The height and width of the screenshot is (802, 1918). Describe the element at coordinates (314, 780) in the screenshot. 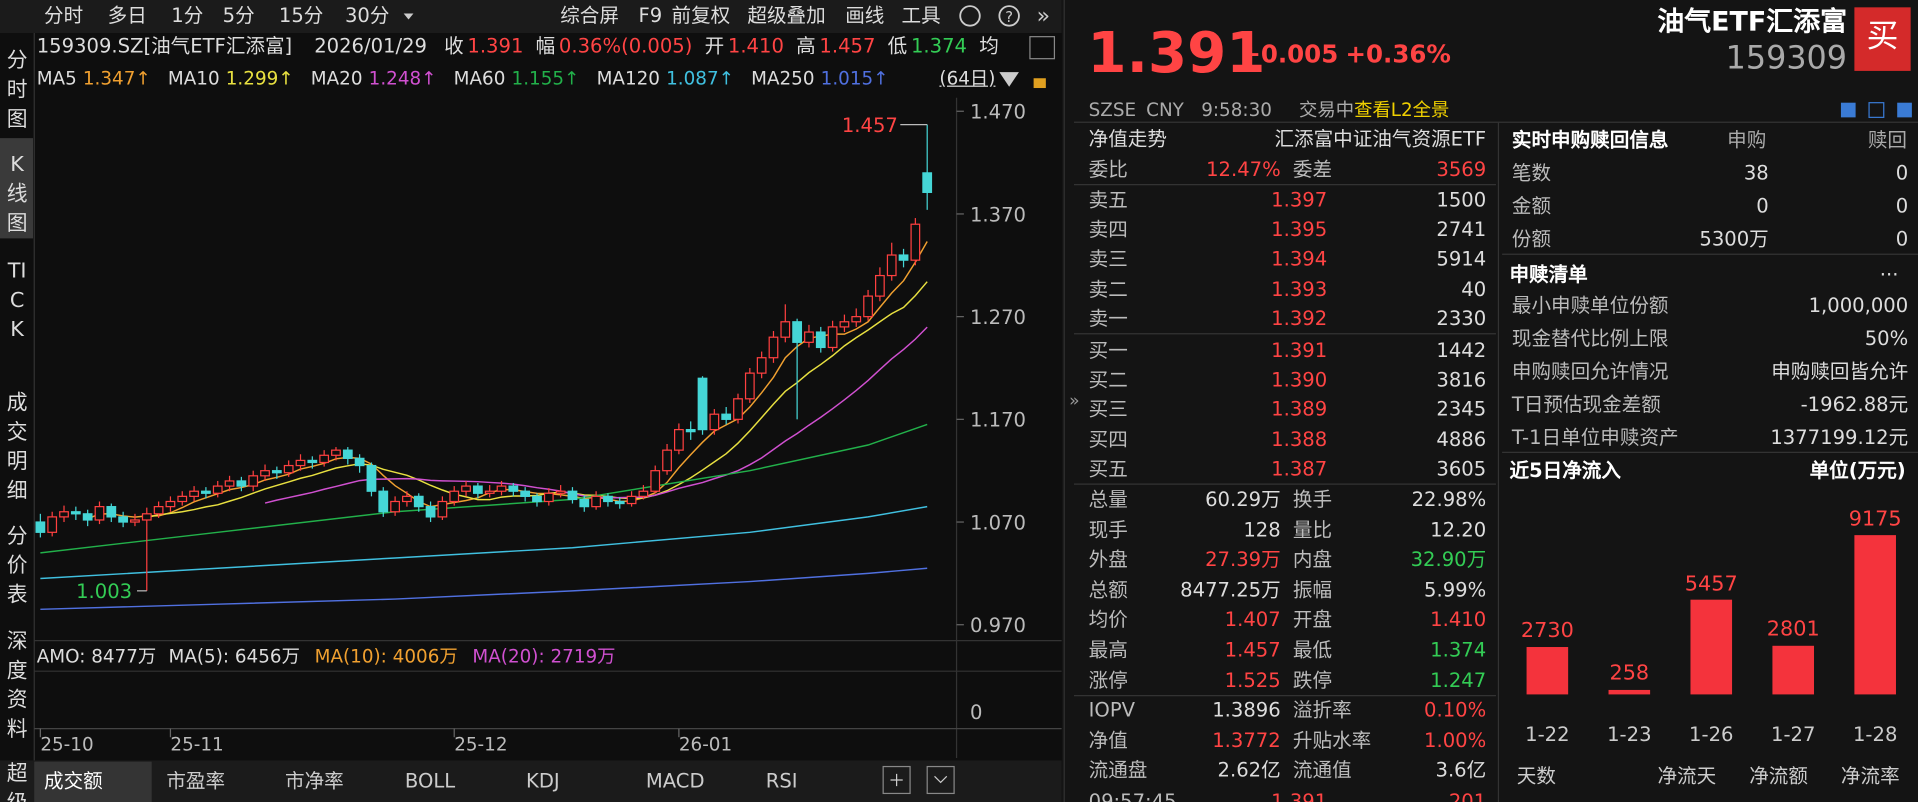

I see `indicator-tab: 市净率` at that location.